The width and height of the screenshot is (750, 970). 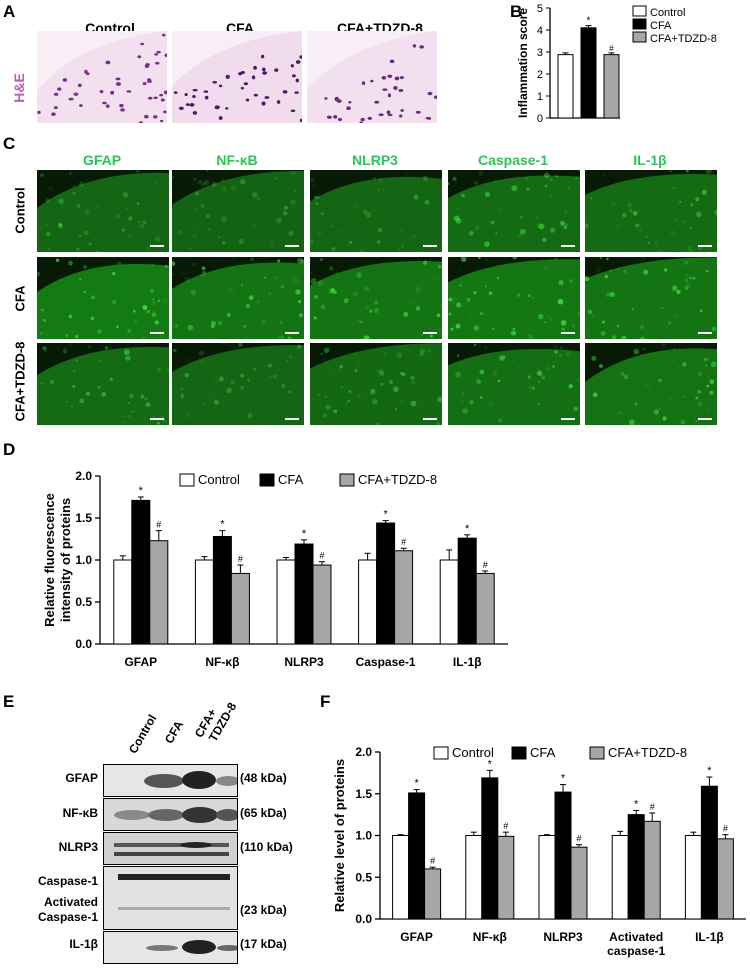 I want to click on wb-kda-gfap: (48 kDa), so click(x=263, y=778).